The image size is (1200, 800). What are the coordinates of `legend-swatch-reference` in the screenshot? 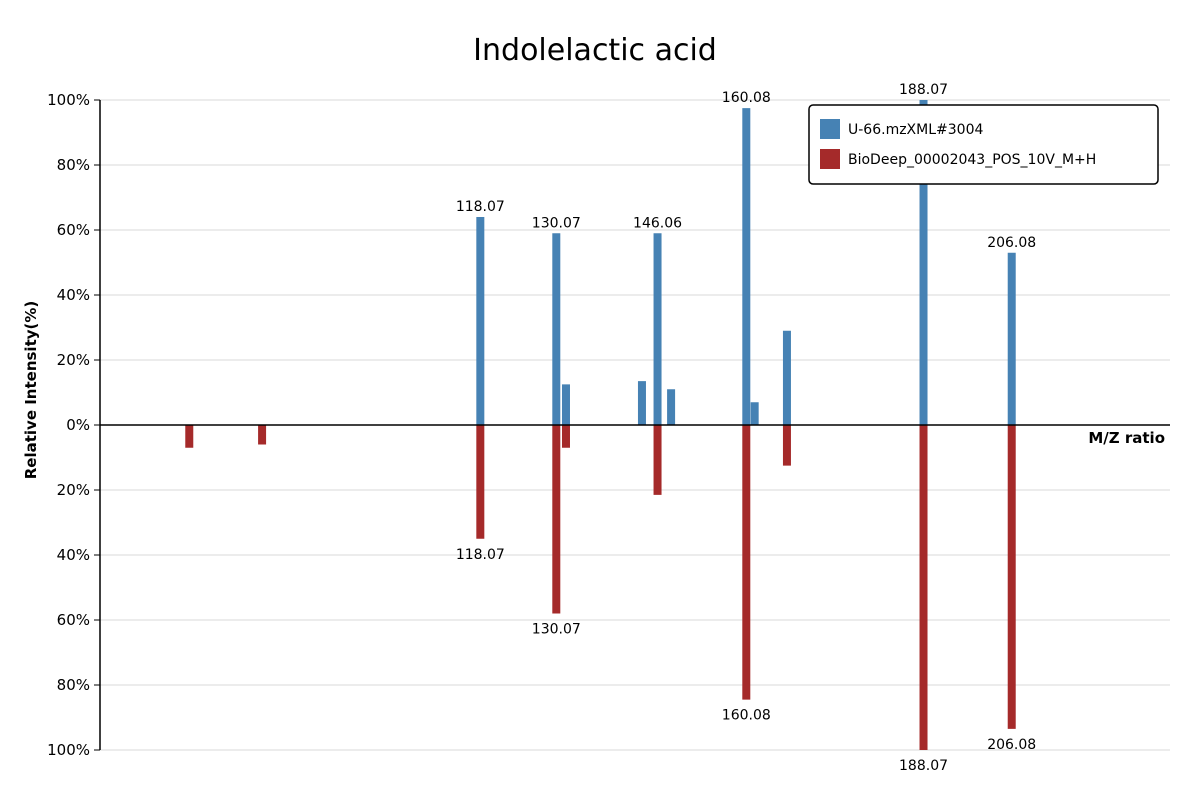 It's located at (830, 159).